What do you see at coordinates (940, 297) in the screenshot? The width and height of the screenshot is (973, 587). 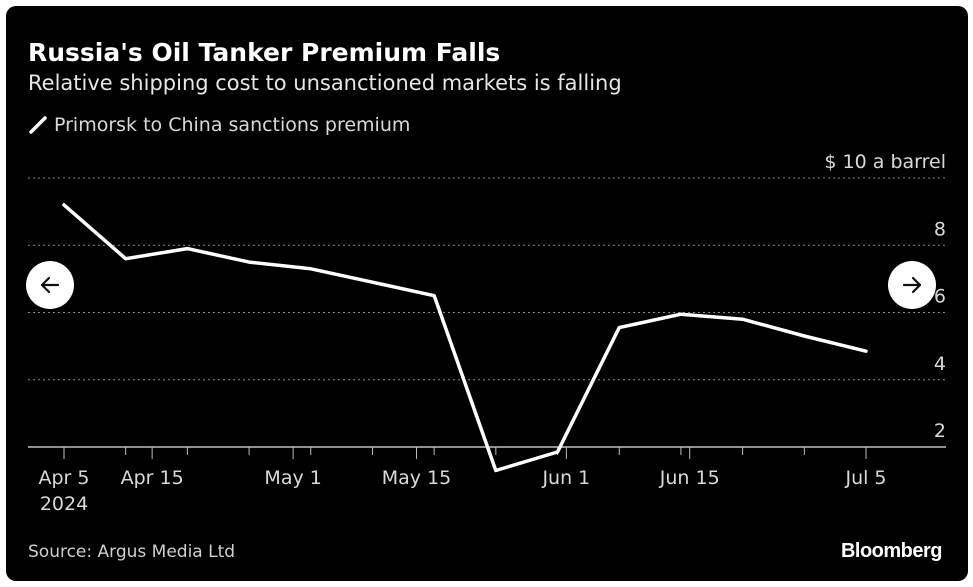 I see `y-tick-label: 6` at bounding box center [940, 297].